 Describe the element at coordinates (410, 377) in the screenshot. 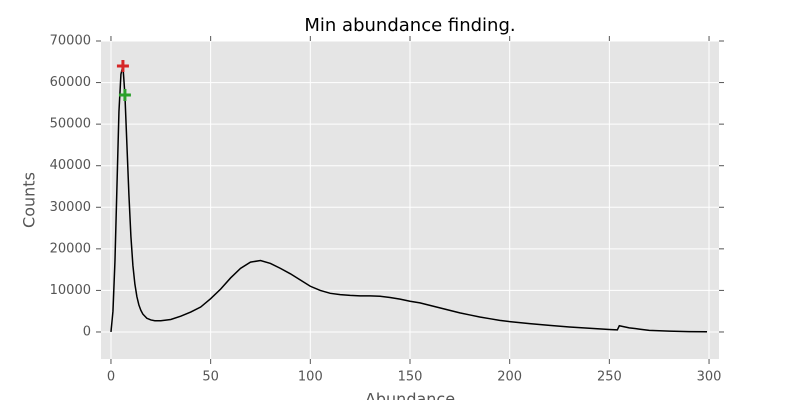

I see `x-tick-label: 150` at that location.